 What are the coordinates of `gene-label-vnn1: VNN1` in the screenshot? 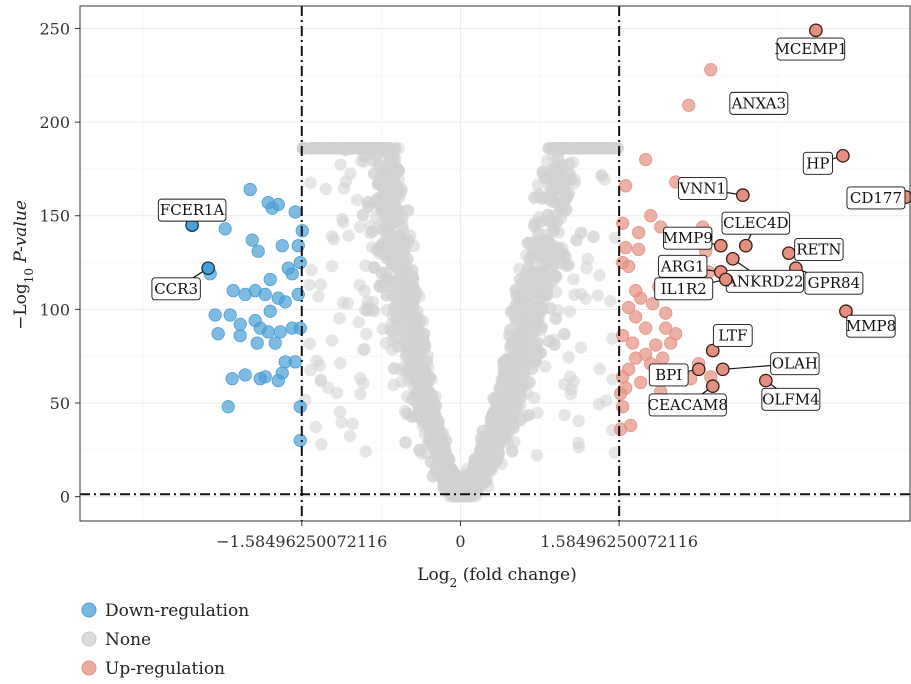 It's located at (714, 189).